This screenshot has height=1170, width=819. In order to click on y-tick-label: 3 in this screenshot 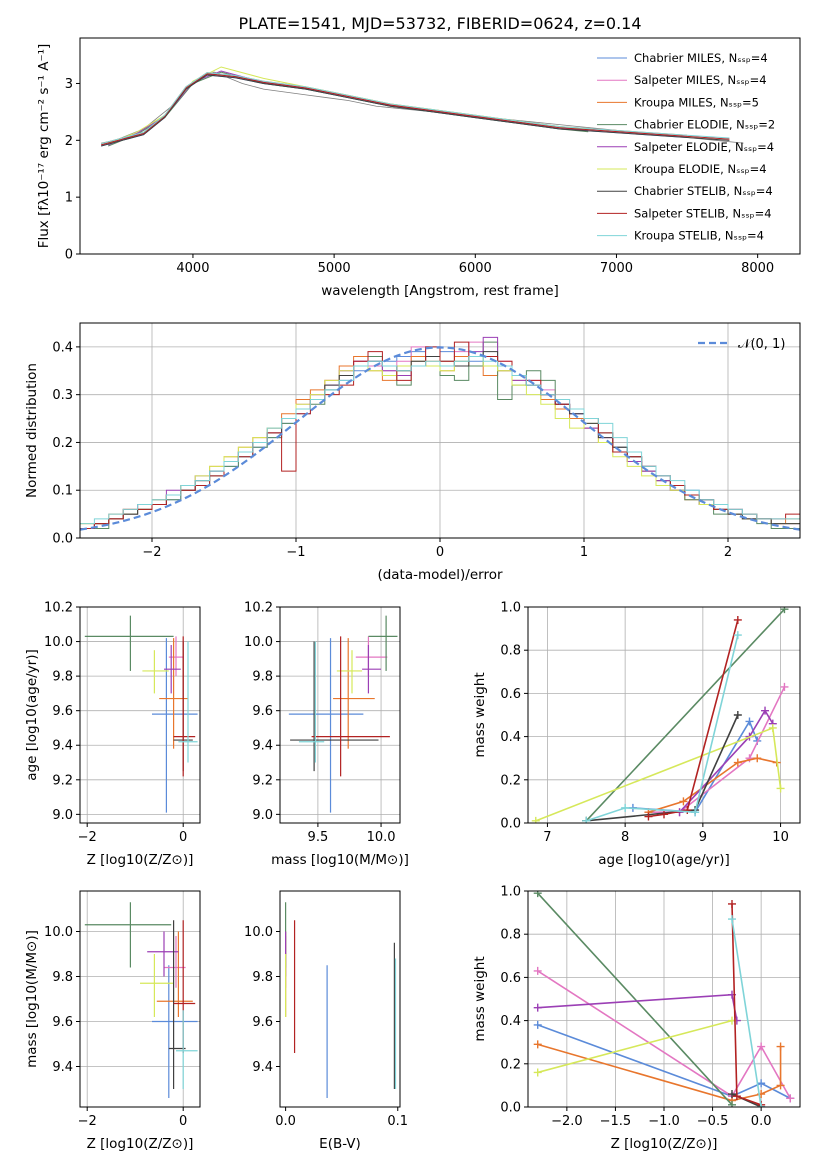, I will do `click(69, 84)`.